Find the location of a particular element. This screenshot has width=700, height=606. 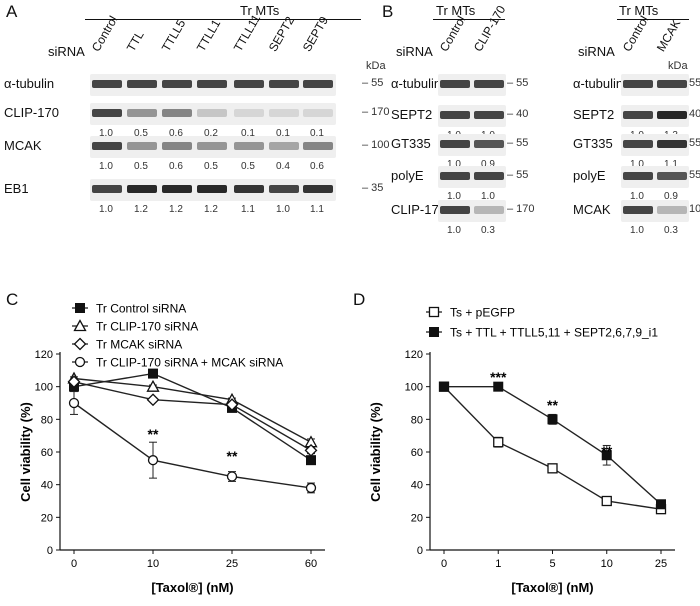

panel-a-group-title: Tr MTs is located at coordinates (260, 10).